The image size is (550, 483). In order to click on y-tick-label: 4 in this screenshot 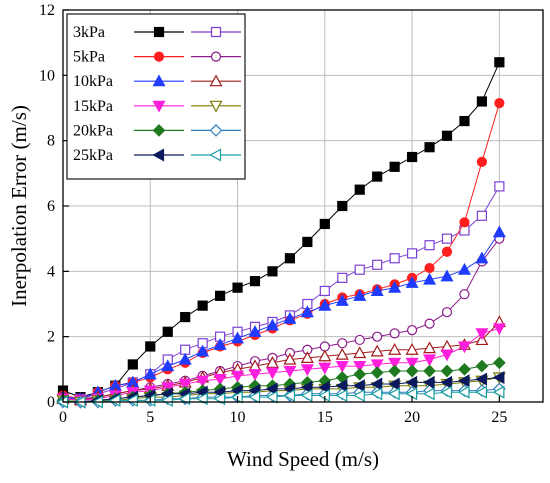, I will do `click(51, 271)`.